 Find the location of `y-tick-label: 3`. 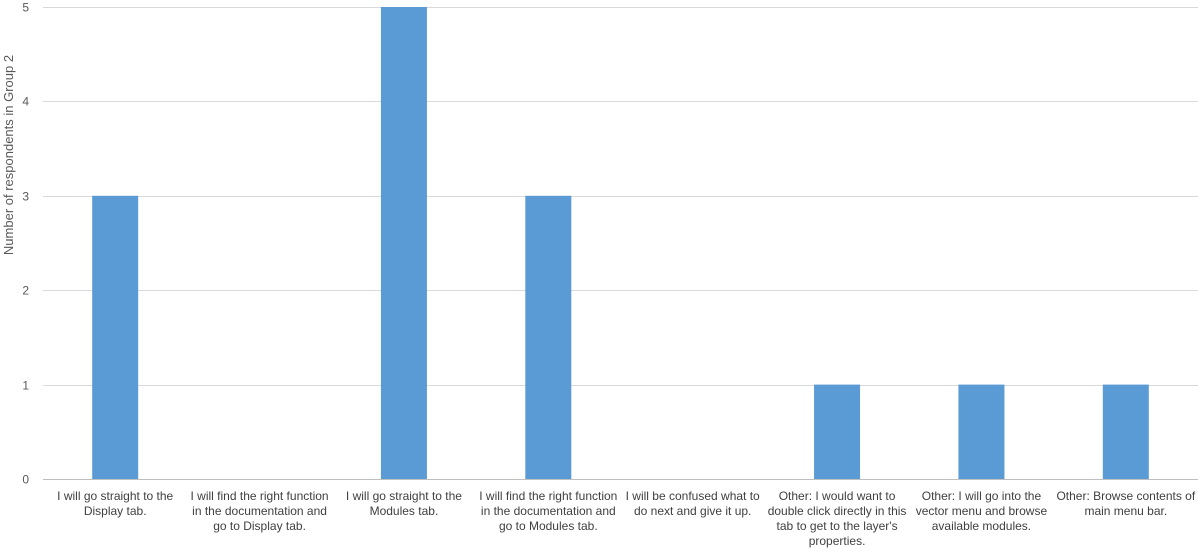

y-tick-label: 3 is located at coordinates (25, 197).